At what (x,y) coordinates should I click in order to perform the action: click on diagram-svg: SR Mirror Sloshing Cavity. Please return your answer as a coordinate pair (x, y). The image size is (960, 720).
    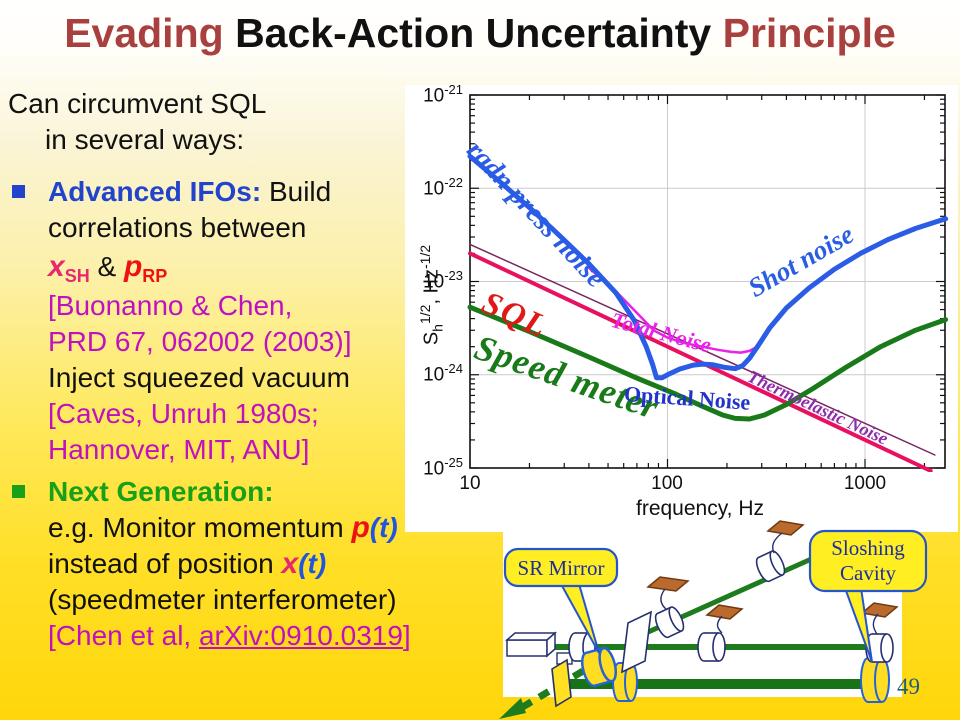
    Looking at the image, I should click on (713, 619).